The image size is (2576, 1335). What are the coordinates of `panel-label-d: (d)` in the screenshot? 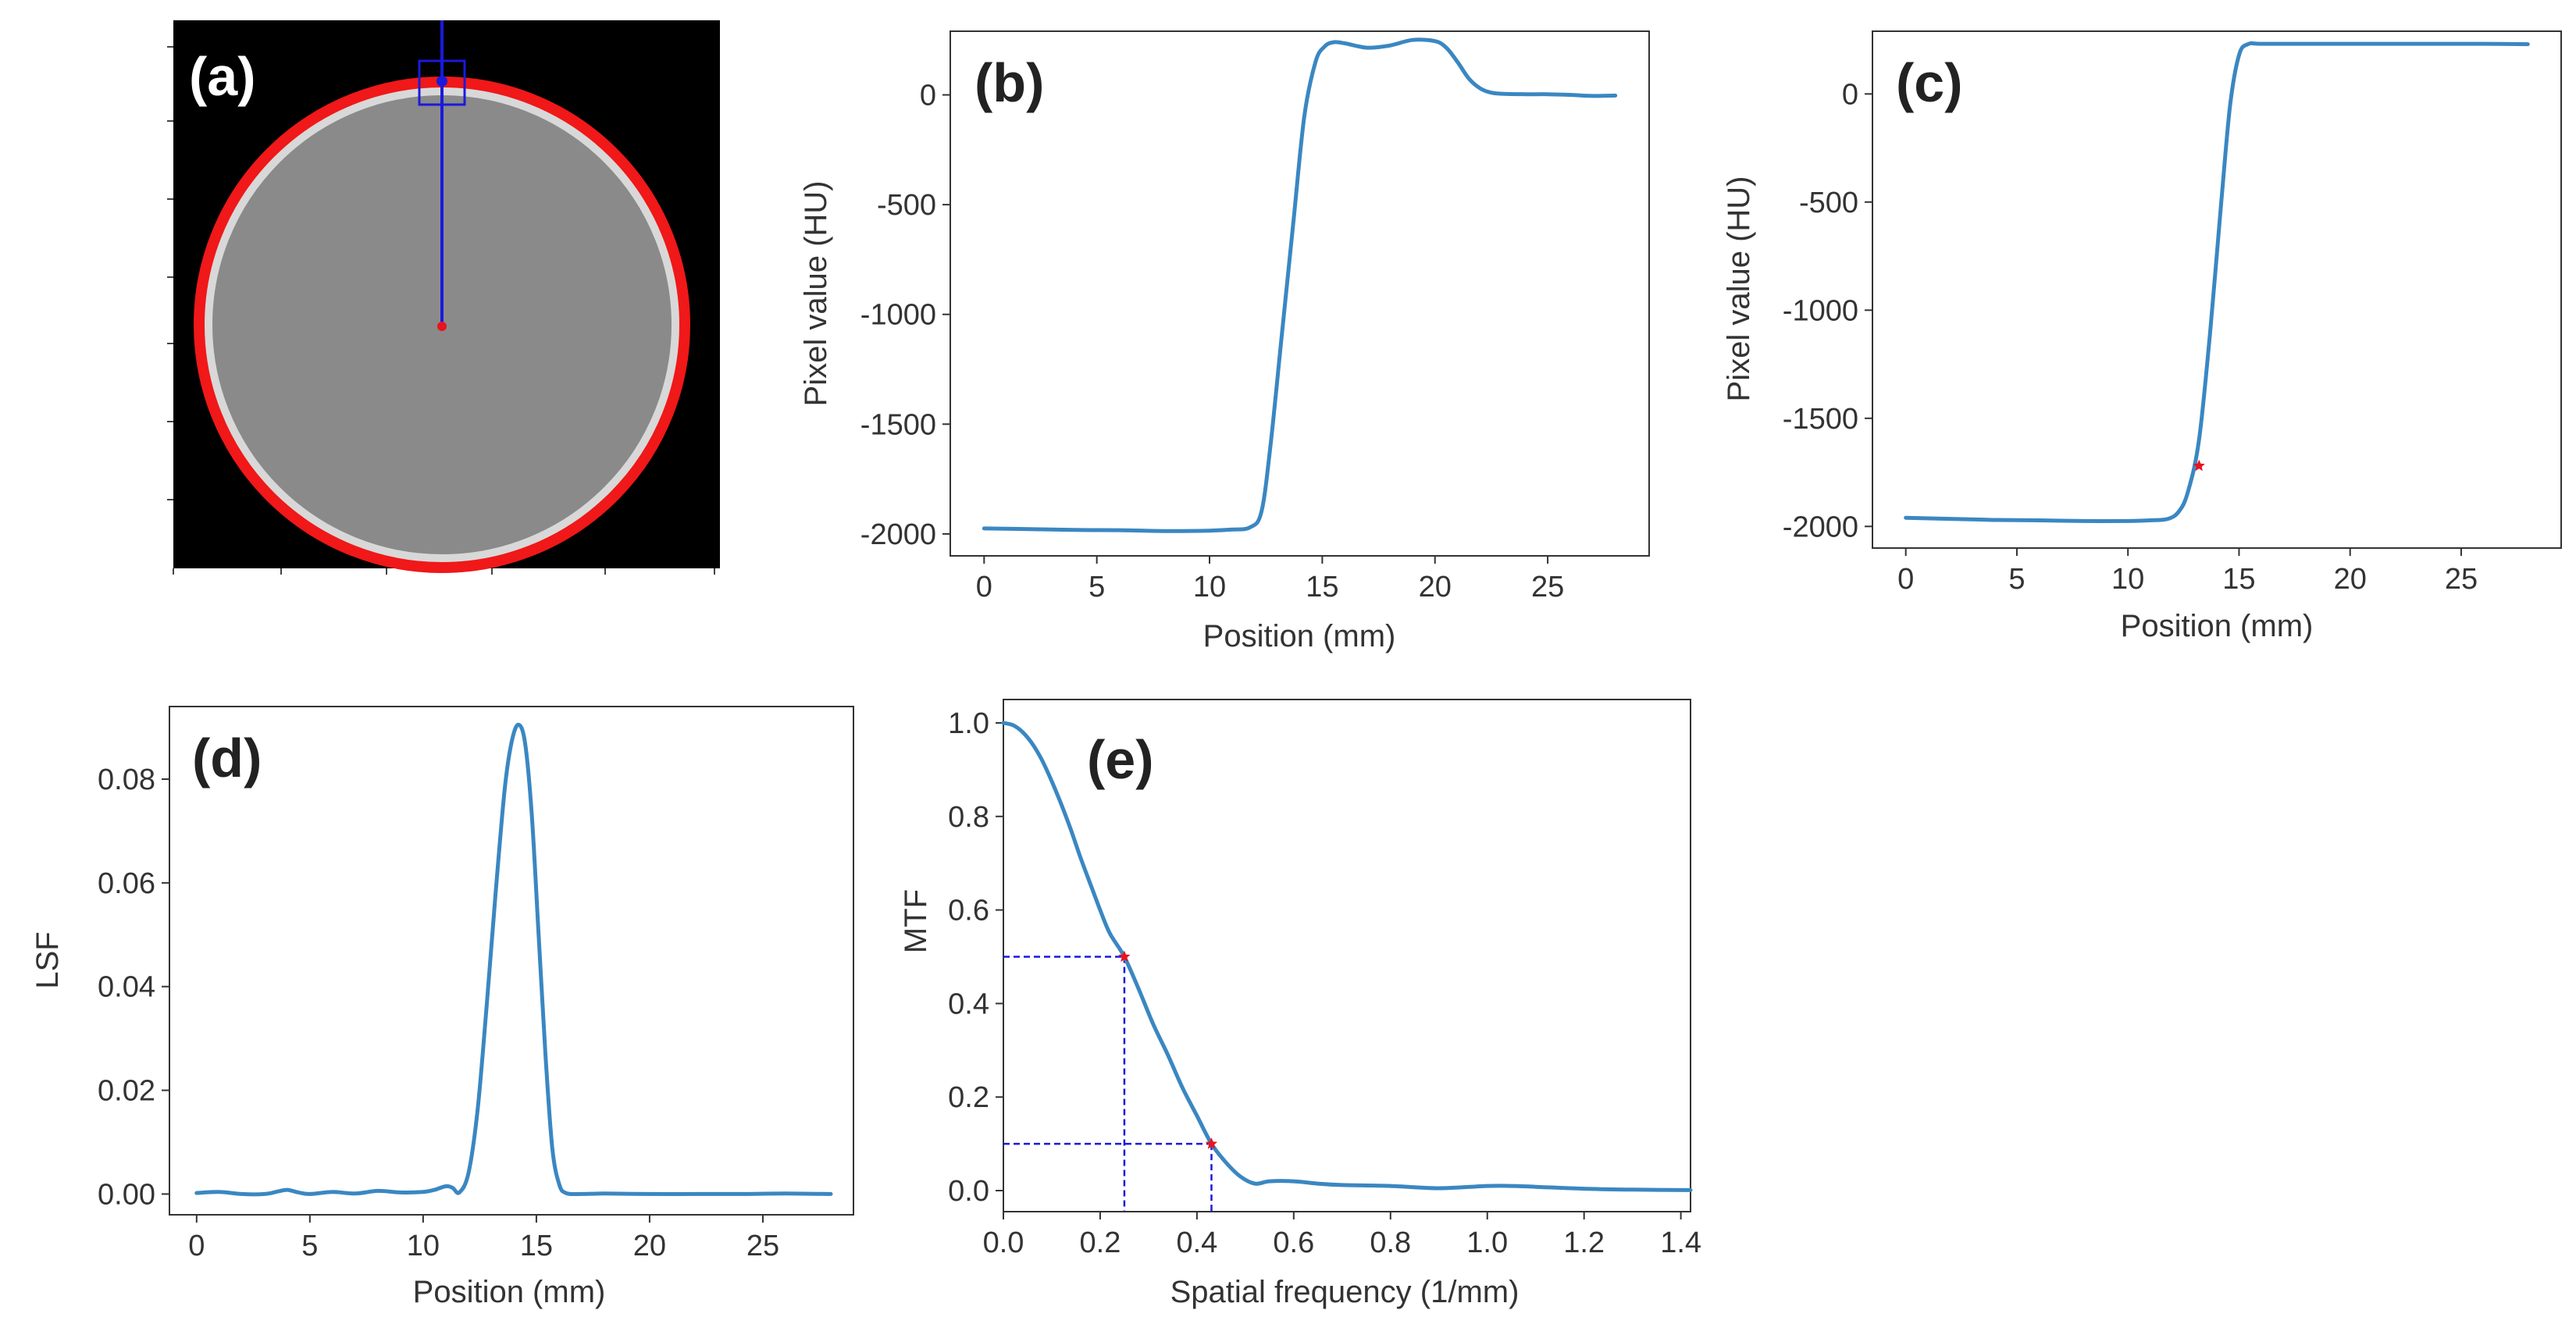 It's located at (227, 758).